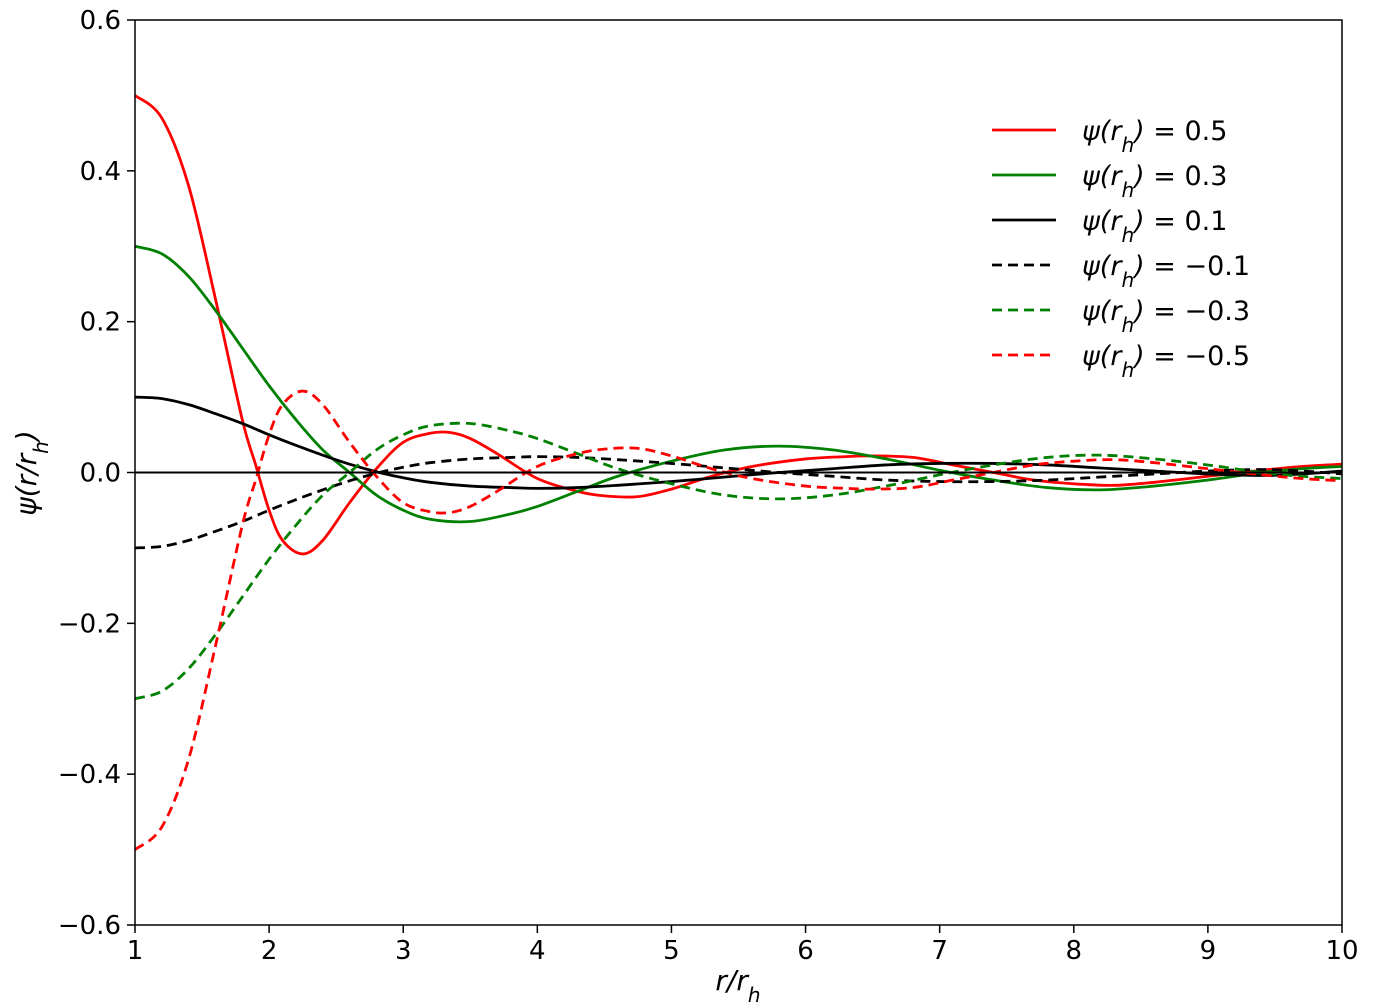 The width and height of the screenshot is (1373, 1008). Describe the element at coordinates (100, 474) in the screenshot. I see `y-tick-label: 0.0` at that location.